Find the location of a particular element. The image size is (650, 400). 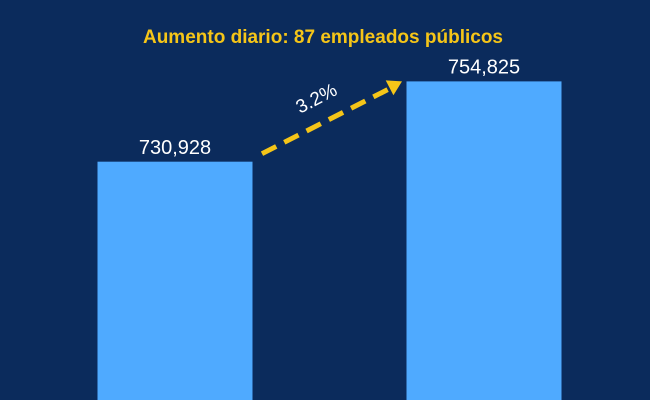

value-label: 754,825 is located at coordinates (484, 68).